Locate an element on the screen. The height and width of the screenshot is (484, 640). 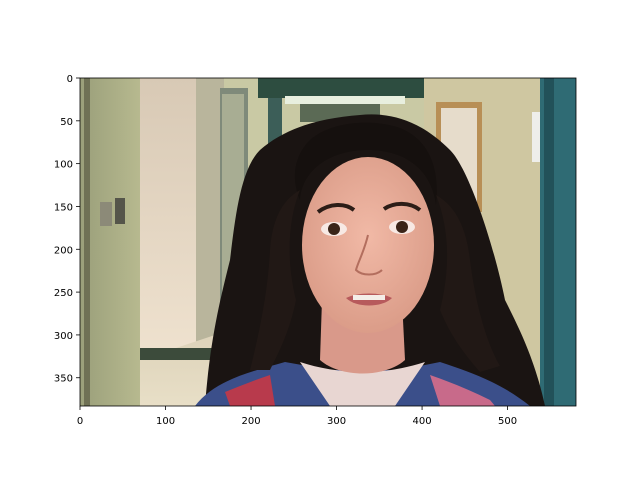
x-tick-label: 400 is located at coordinates (422, 421).